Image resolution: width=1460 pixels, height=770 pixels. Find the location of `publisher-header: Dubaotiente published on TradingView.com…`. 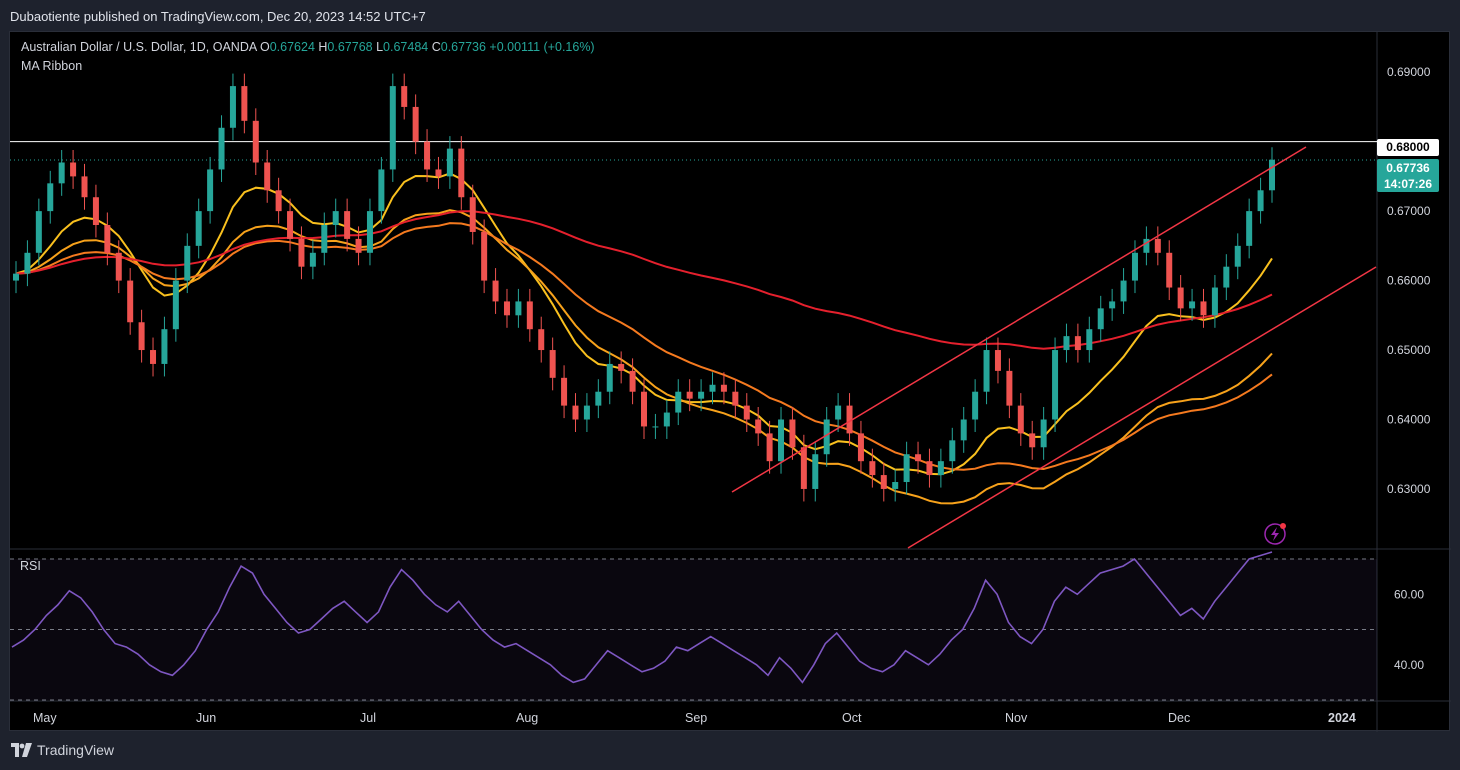

publisher-header: Dubaotiente published on TradingView.com… is located at coordinates (218, 16).